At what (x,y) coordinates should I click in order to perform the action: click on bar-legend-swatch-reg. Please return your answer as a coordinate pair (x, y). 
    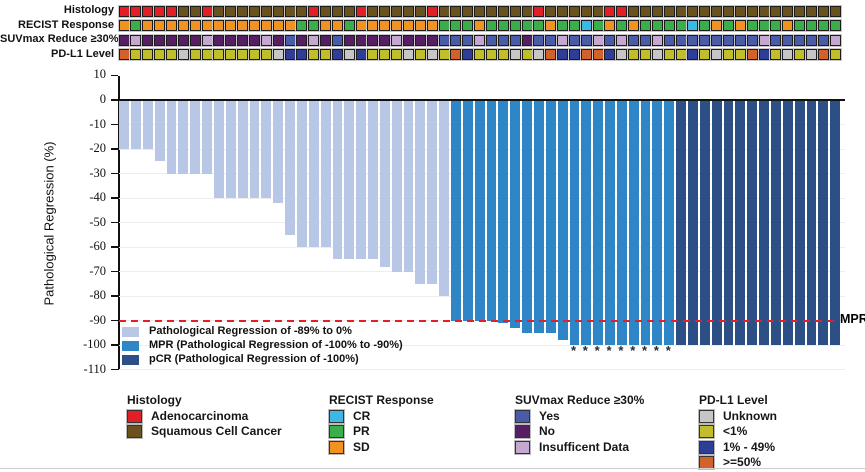
    Looking at the image, I should click on (130, 331).